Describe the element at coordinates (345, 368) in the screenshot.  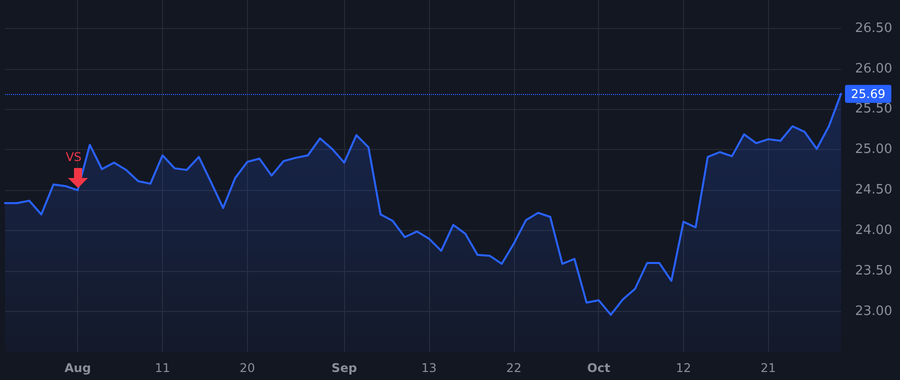
I see `x-tick-label: Sep` at that location.